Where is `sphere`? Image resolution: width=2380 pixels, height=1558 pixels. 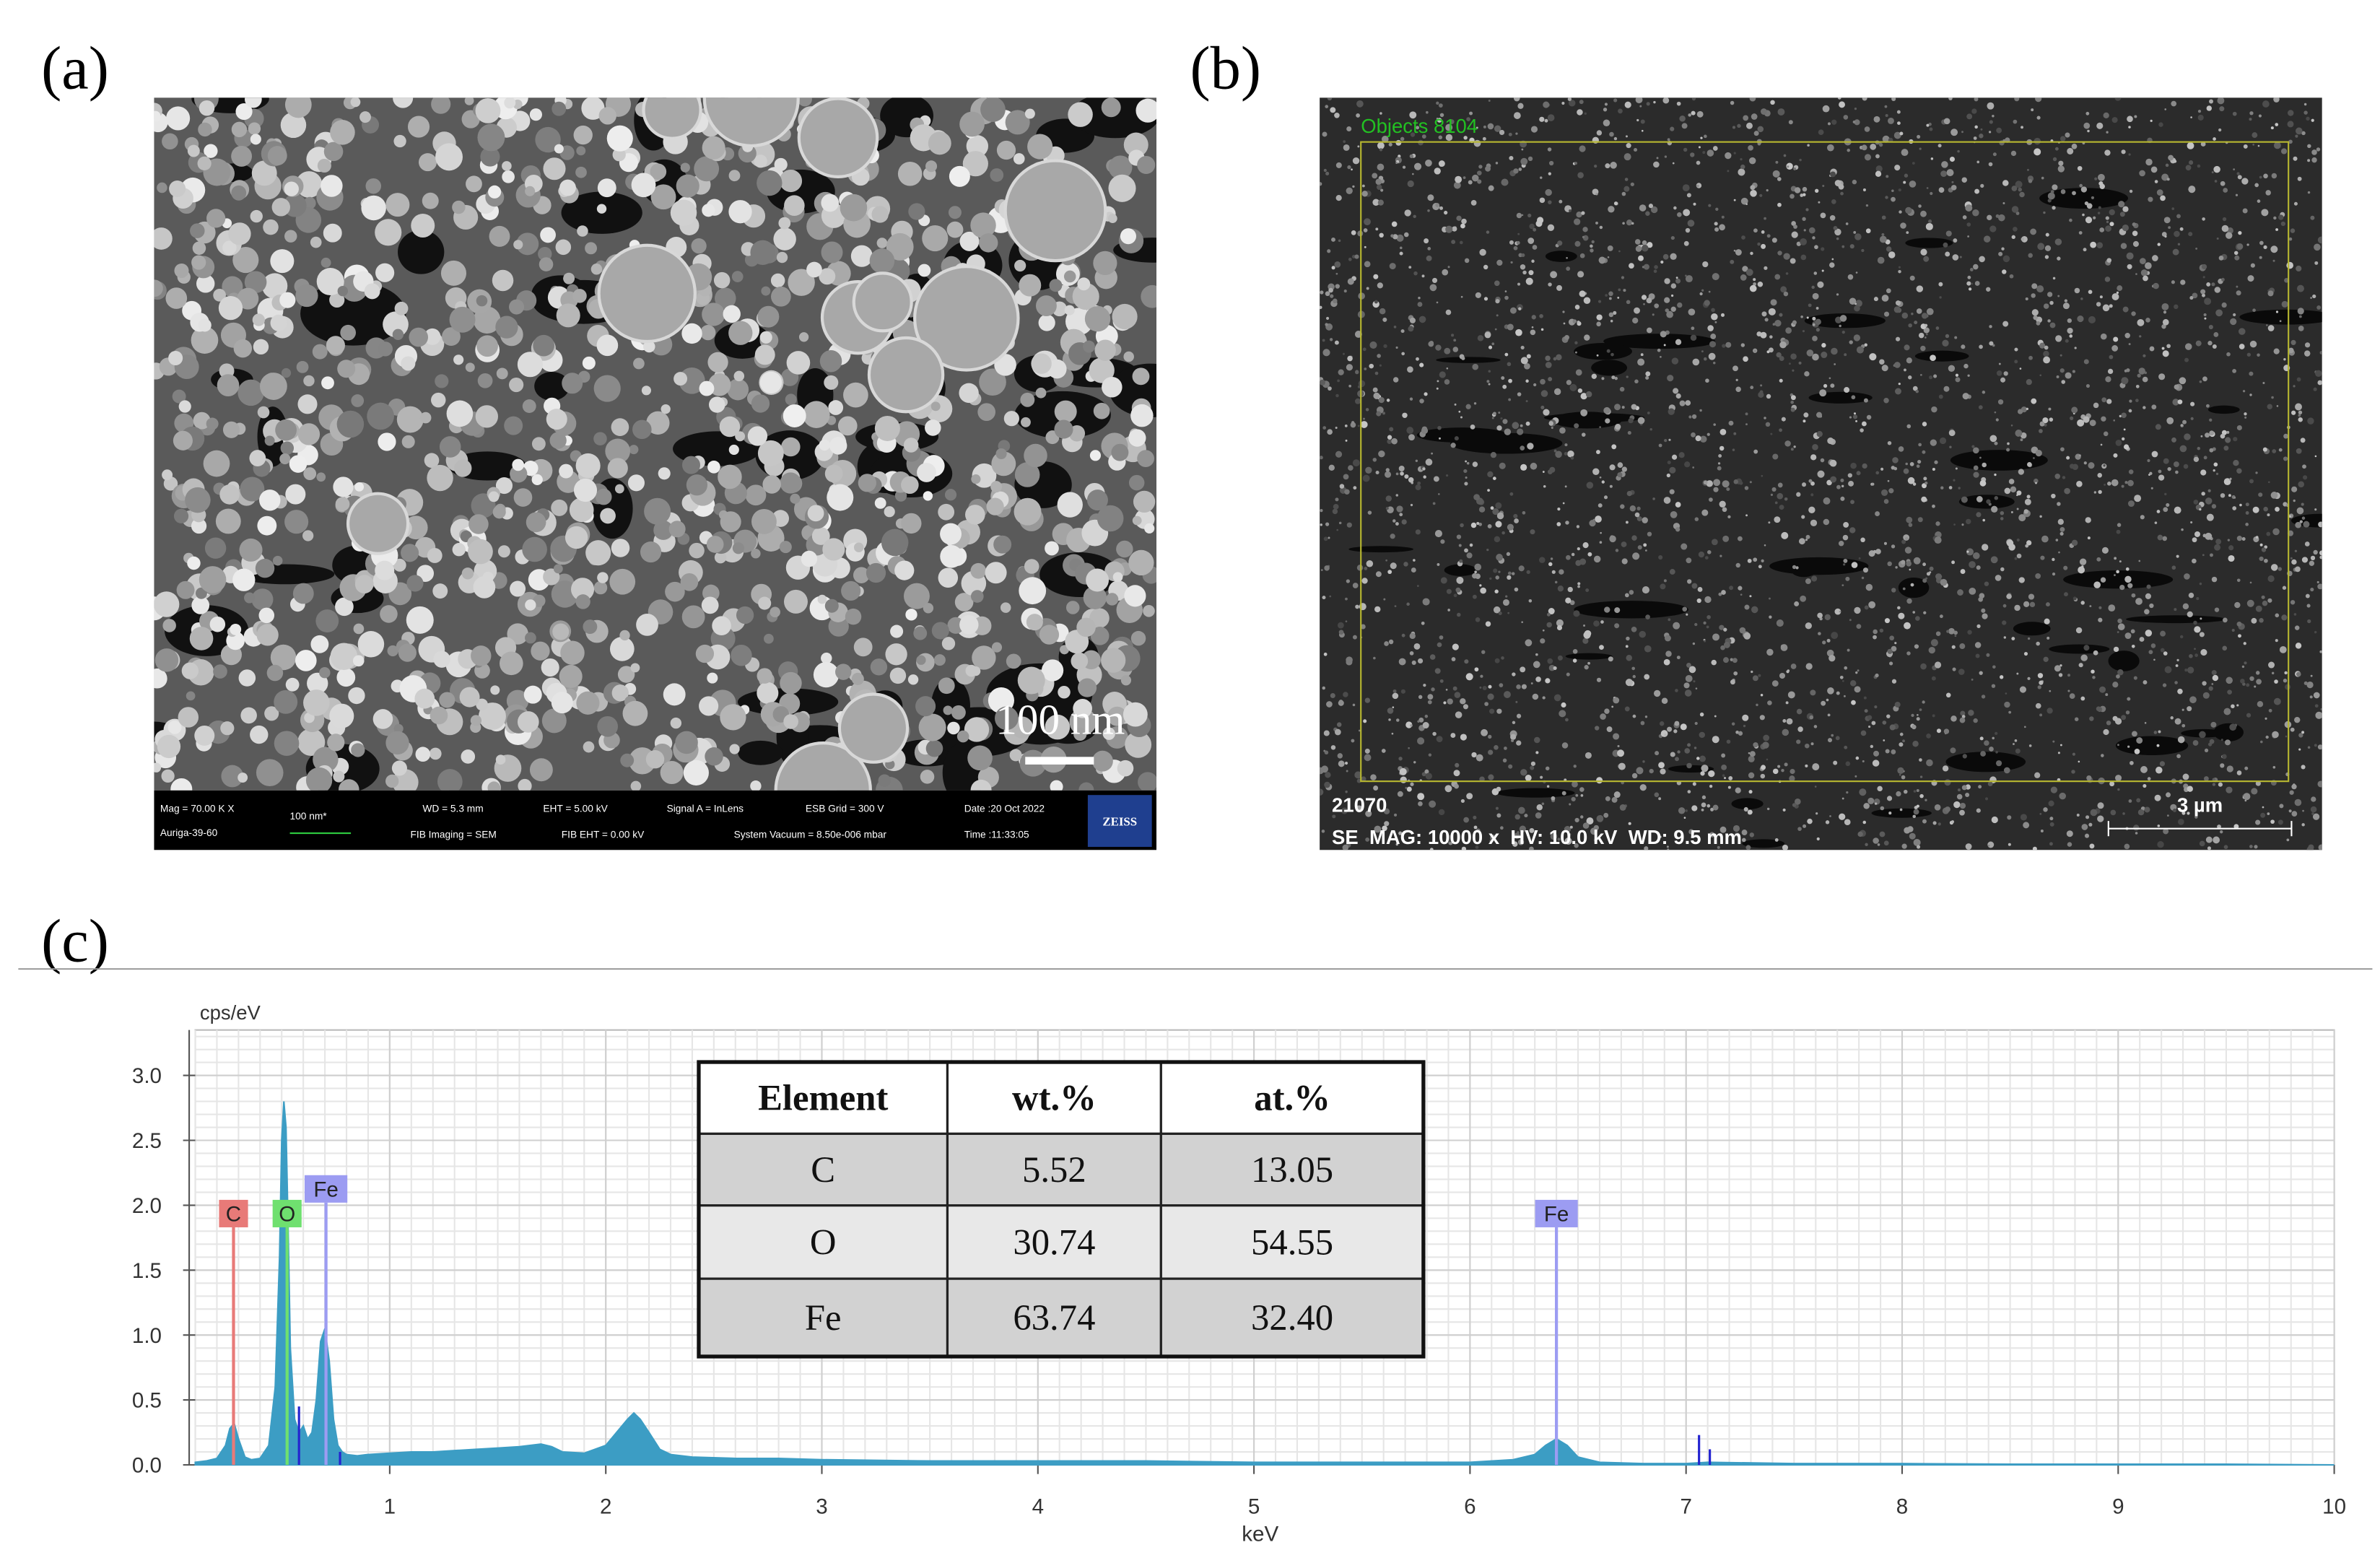
sphere is located at coordinates (1055, 211).